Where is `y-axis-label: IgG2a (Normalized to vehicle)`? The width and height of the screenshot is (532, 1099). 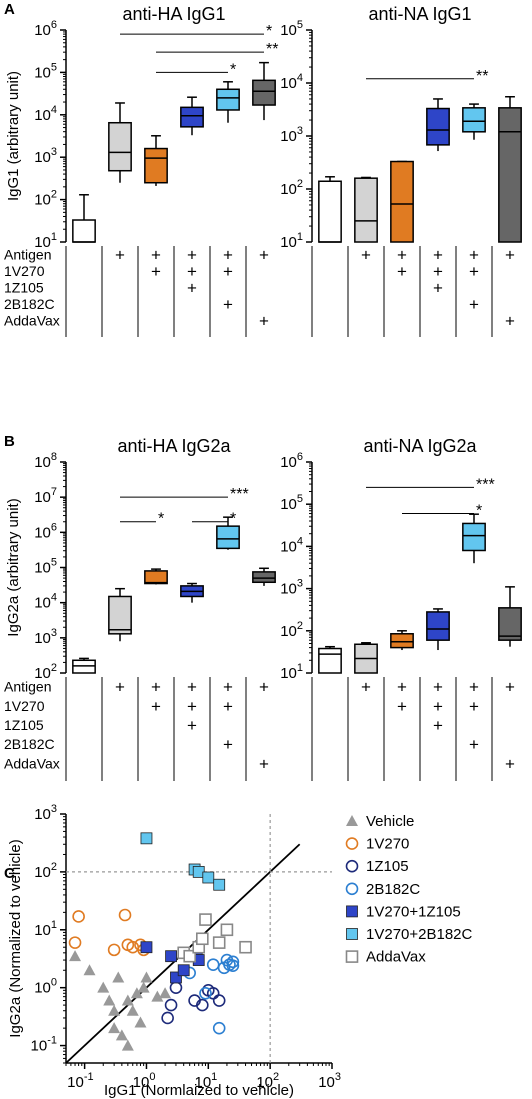
y-axis-label: IgG2a (Normalized to vehicle) is located at coordinates (15, 938).